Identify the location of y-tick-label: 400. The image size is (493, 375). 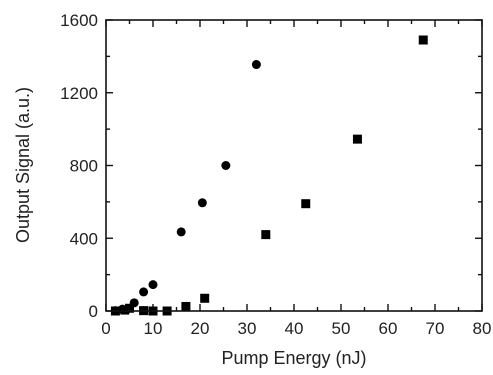
(84, 238).